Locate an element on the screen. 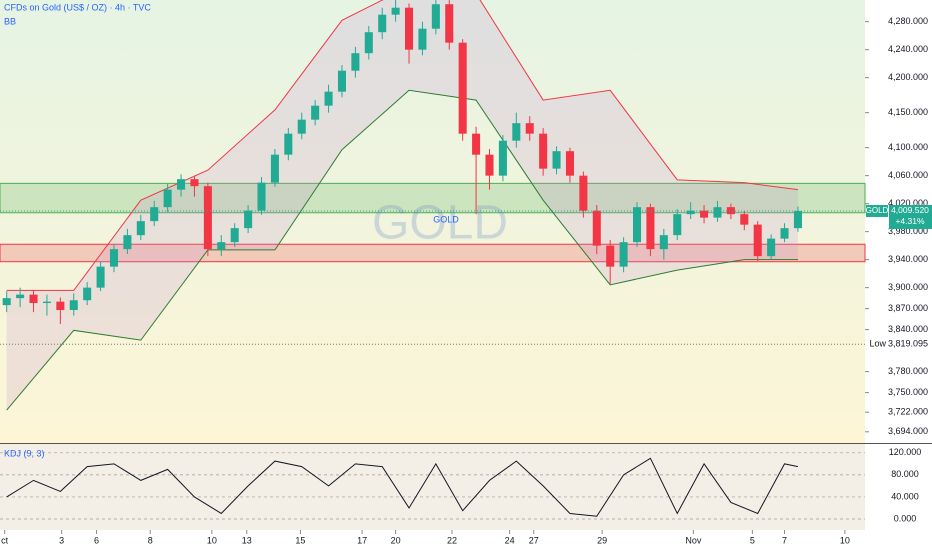  x-tick-label: 22 is located at coordinates (452, 540).